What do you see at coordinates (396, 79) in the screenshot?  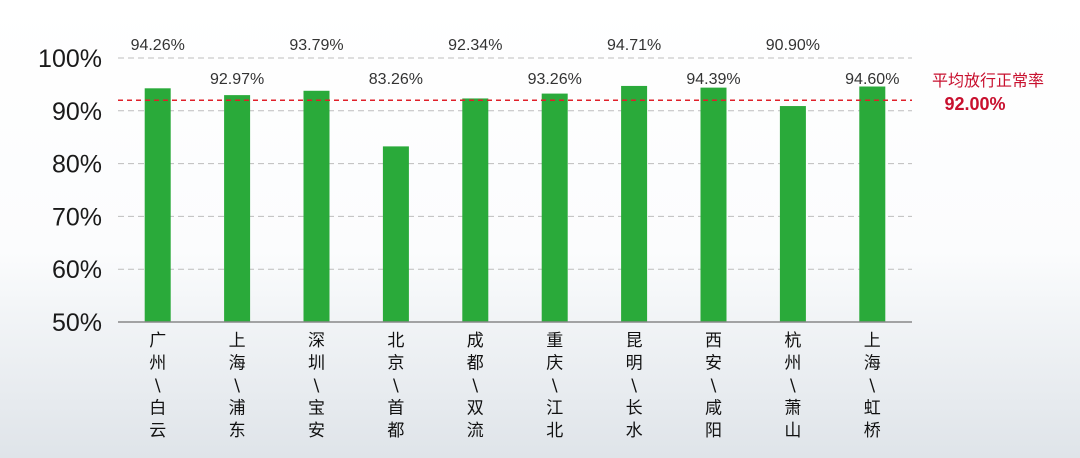 I see `value-label: 83.26%` at bounding box center [396, 79].